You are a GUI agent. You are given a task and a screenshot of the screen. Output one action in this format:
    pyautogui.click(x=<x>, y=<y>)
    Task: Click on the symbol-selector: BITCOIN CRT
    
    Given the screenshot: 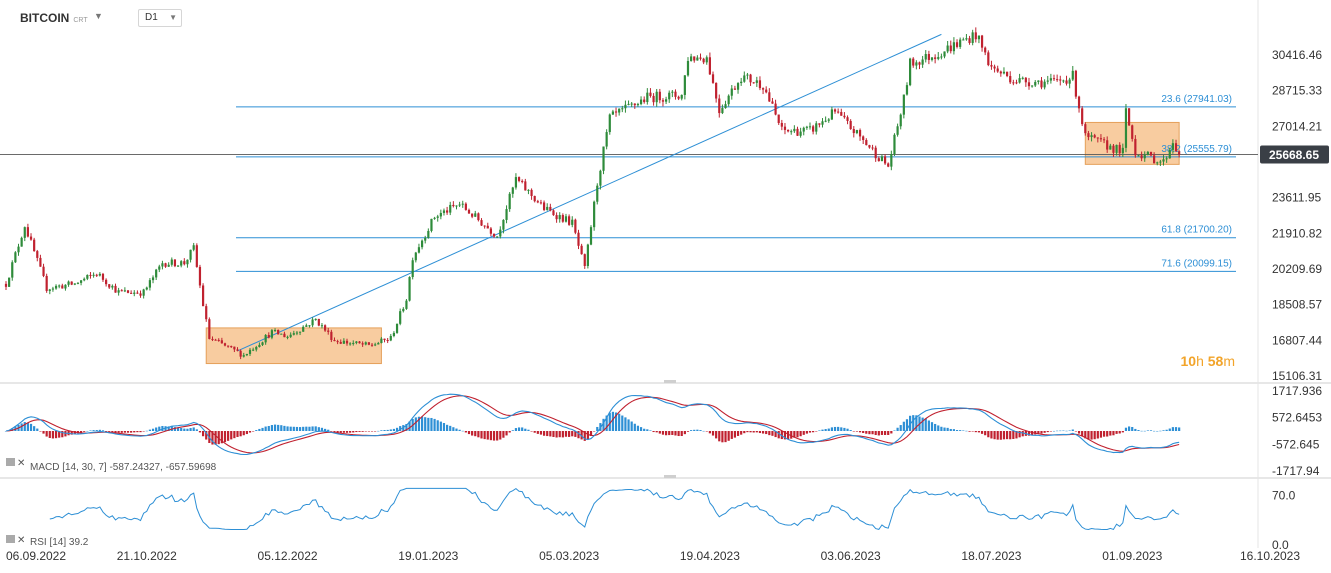 What is the action you would take?
    pyautogui.click(x=54, y=18)
    